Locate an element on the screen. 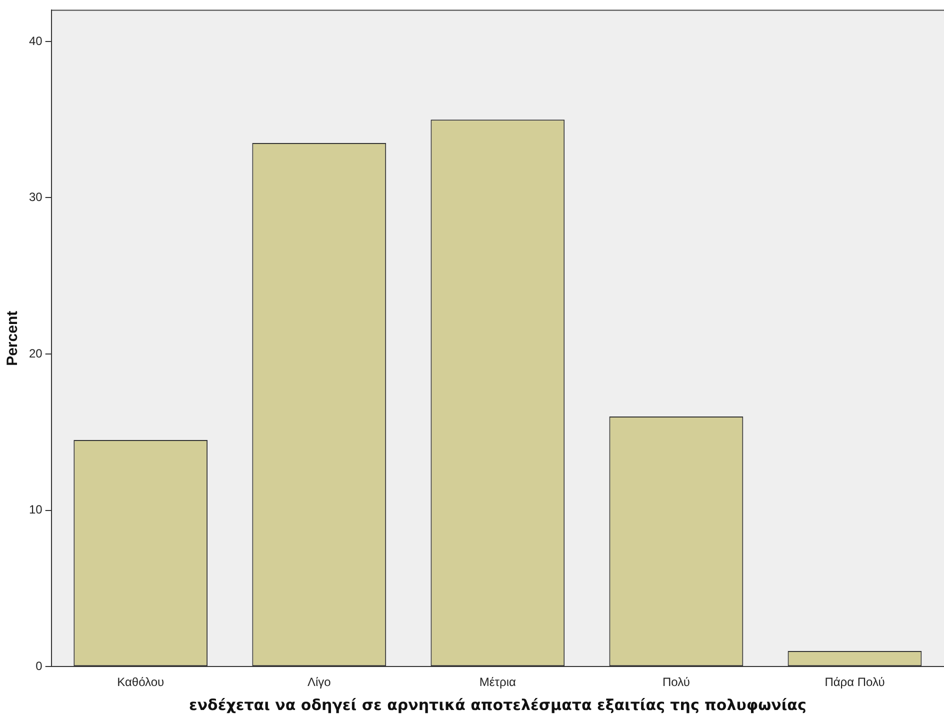  y-tick-label: 20 is located at coordinates (35, 353).